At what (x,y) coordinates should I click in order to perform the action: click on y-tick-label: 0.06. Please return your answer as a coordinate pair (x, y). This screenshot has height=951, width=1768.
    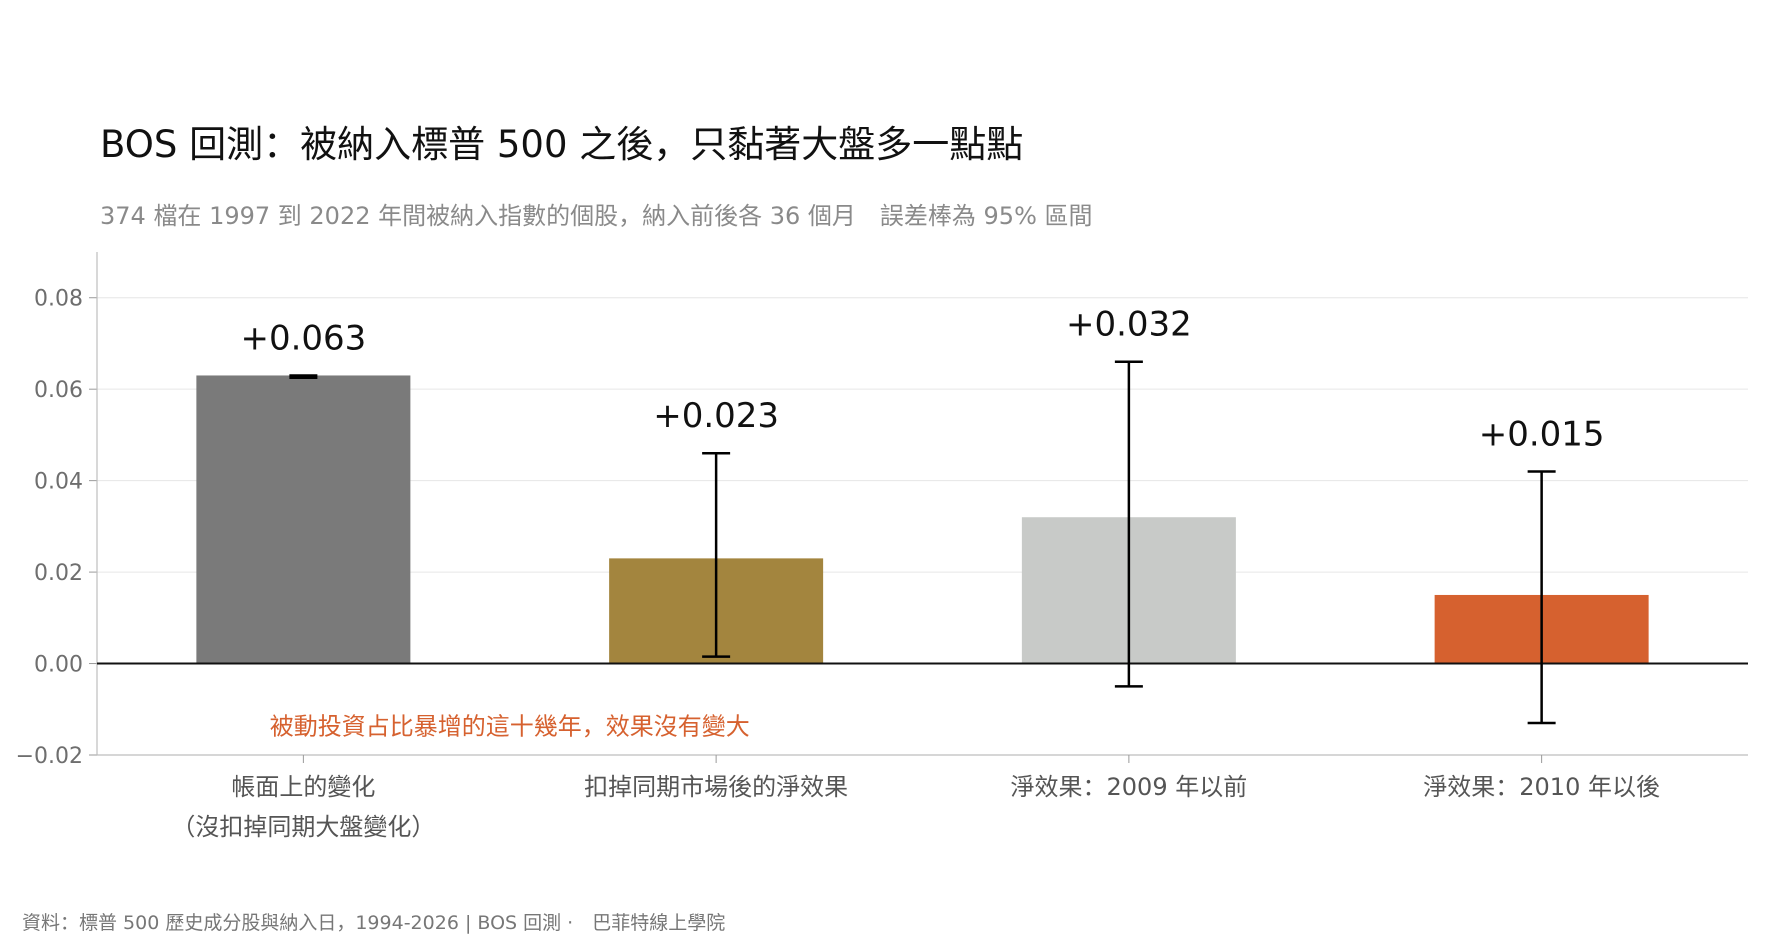
    Looking at the image, I should click on (58, 390).